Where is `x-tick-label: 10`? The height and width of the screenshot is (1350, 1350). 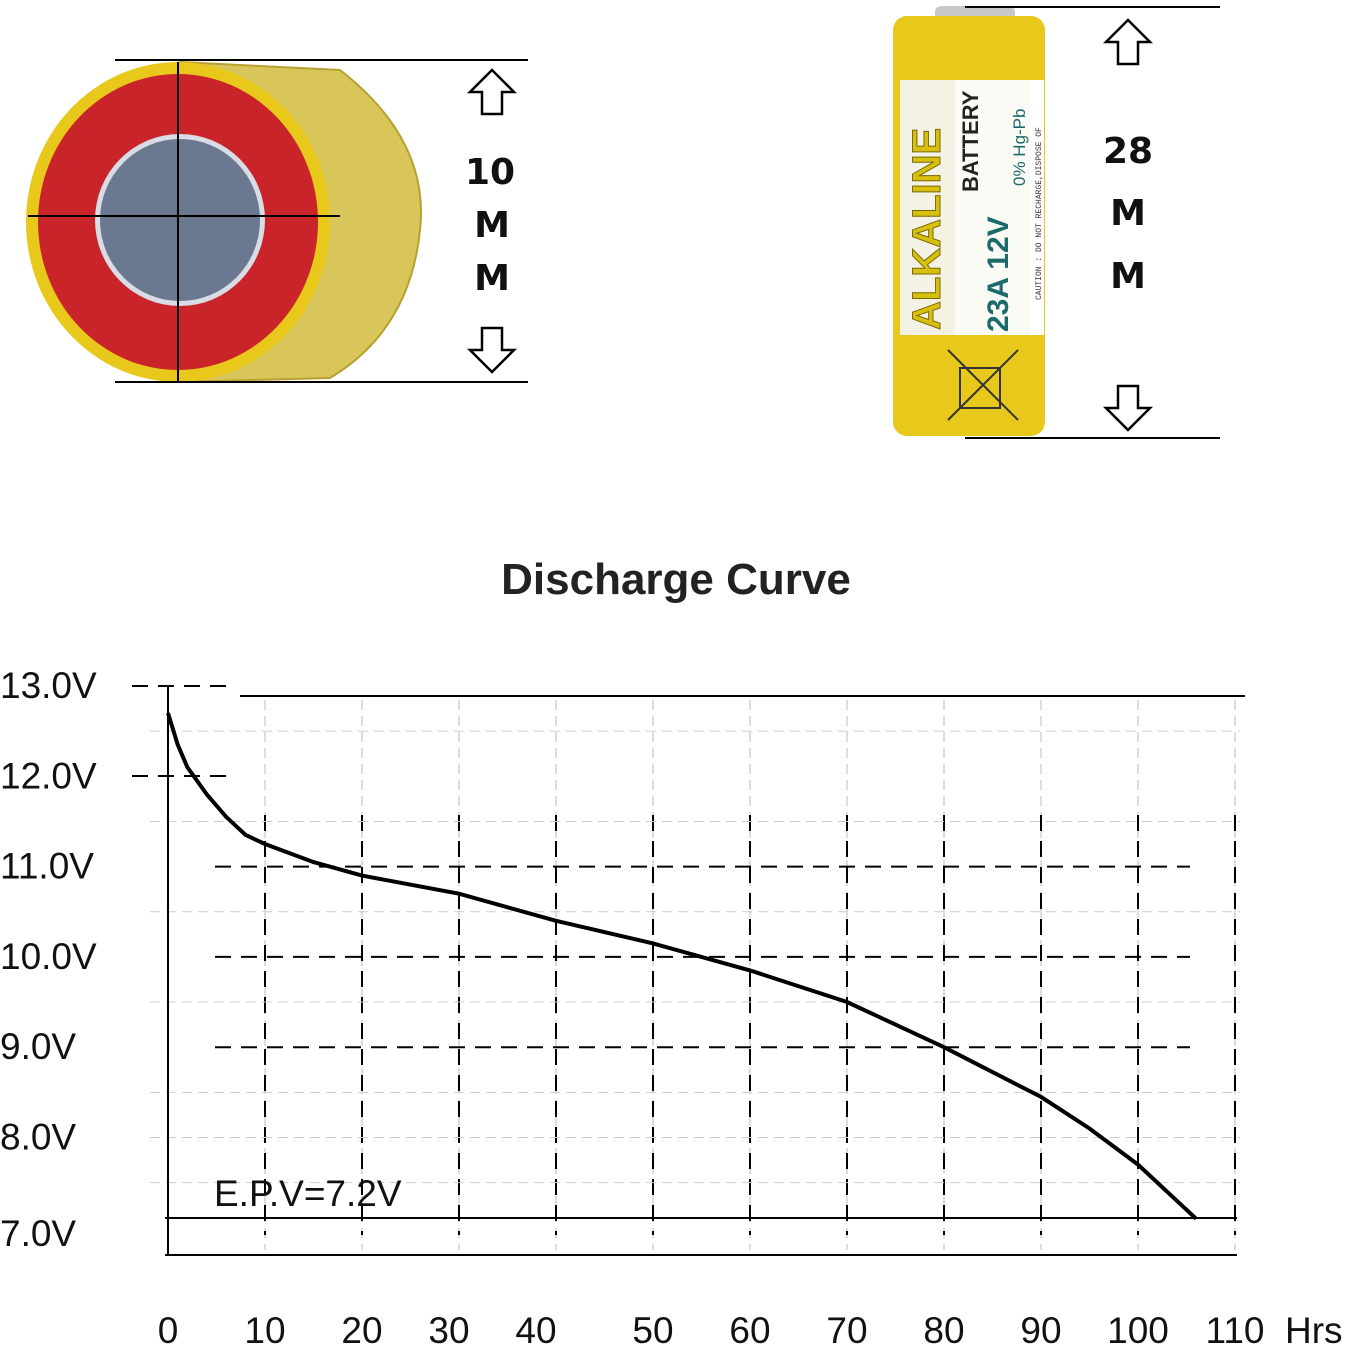
x-tick-label: 10 is located at coordinates (264, 1330).